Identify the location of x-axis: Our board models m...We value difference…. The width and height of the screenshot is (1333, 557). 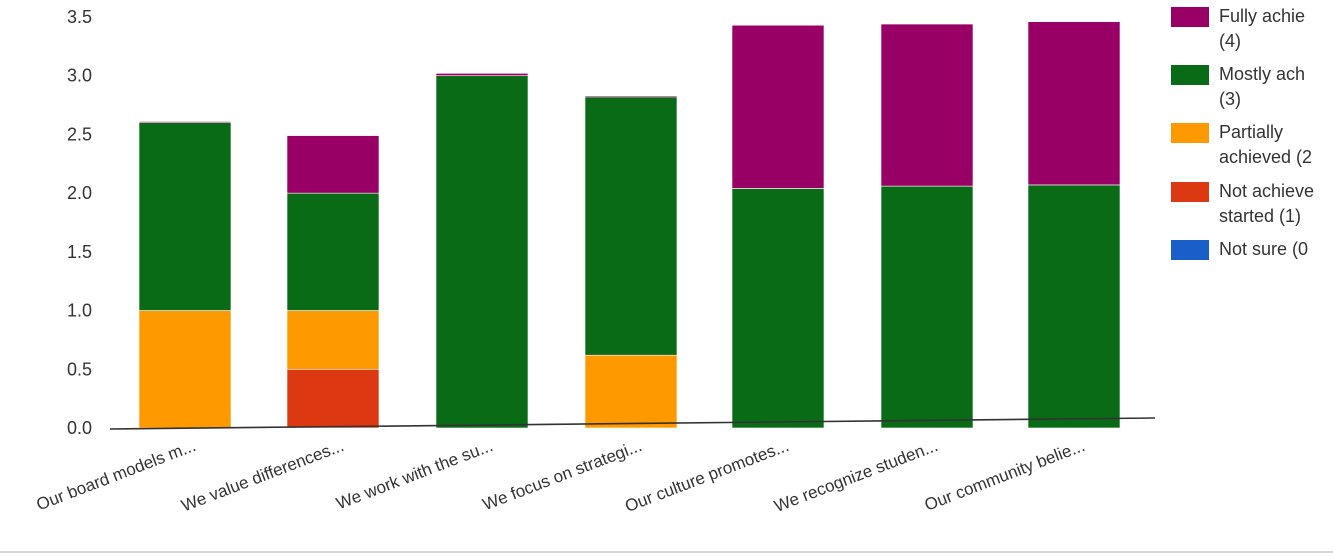
(595, 466).